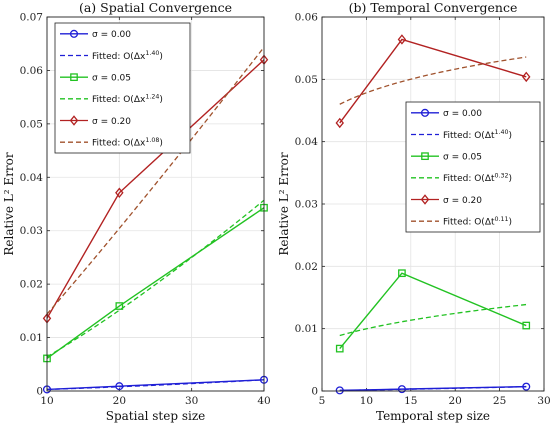  What do you see at coordinates (127, 100) in the screenshot?
I see `legend-label: Fitted: O(Δx1.24)` at bounding box center [127, 100].